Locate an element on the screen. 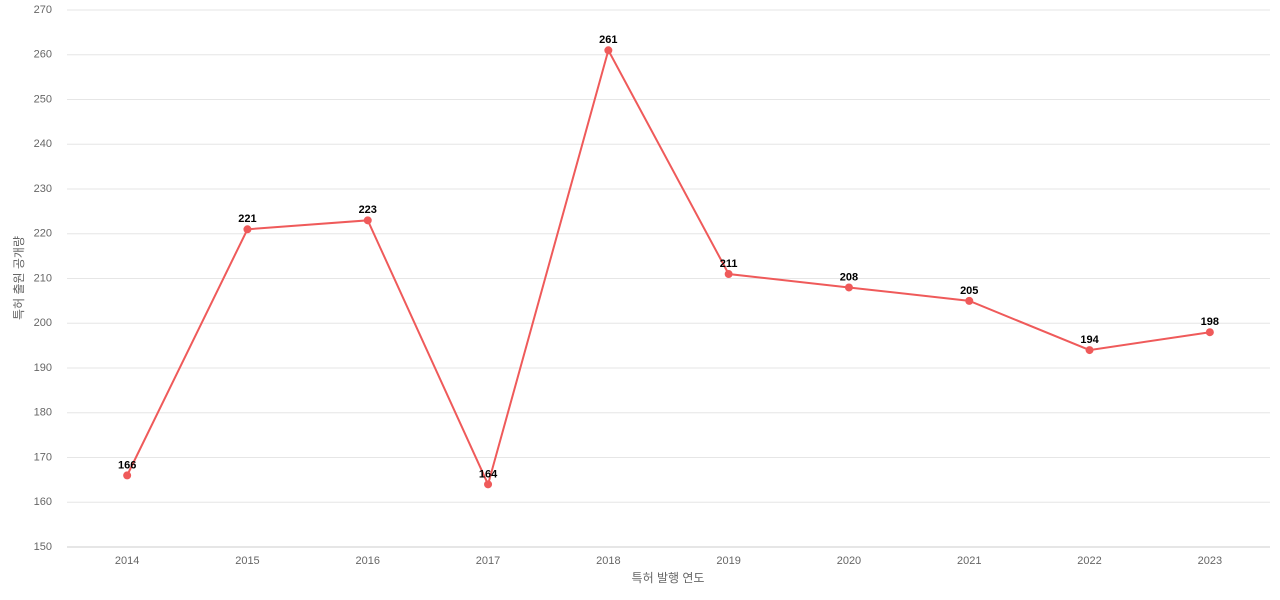  value-label: 221 is located at coordinates (247, 219).